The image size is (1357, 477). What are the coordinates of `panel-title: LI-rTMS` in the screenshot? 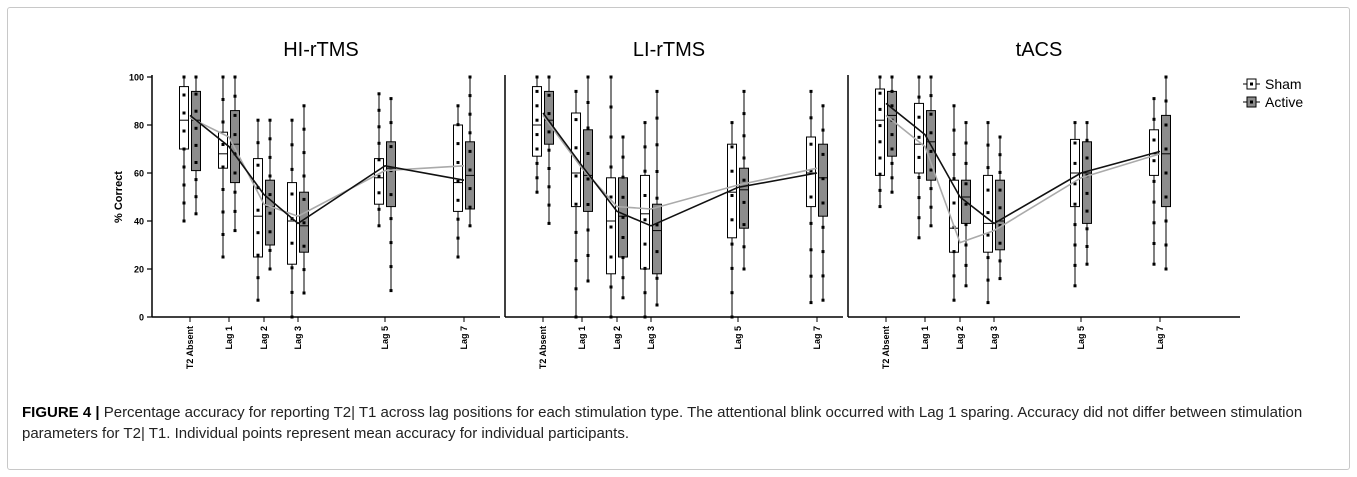 It's located at (669, 50).